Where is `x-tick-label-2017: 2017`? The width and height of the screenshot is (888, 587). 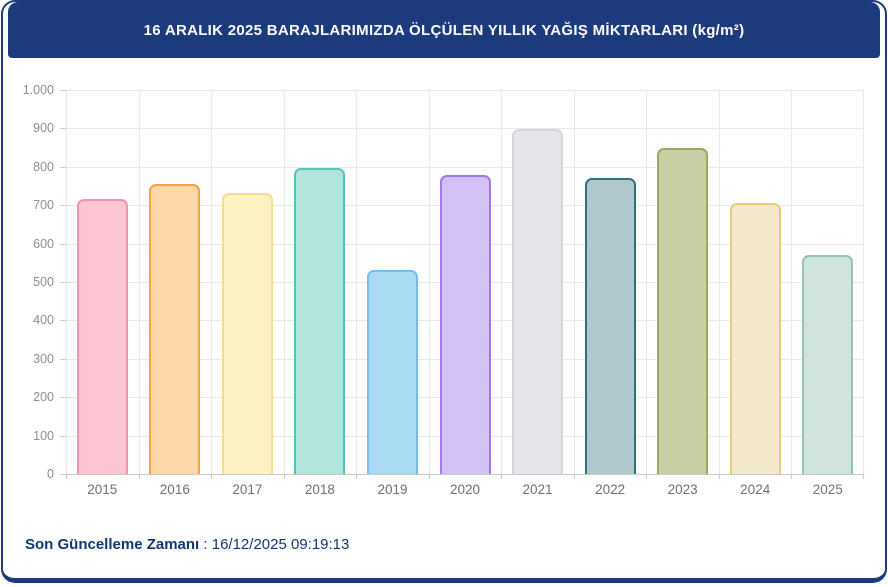 x-tick-label-2017: 2017 is located at coordinates (247, 489).